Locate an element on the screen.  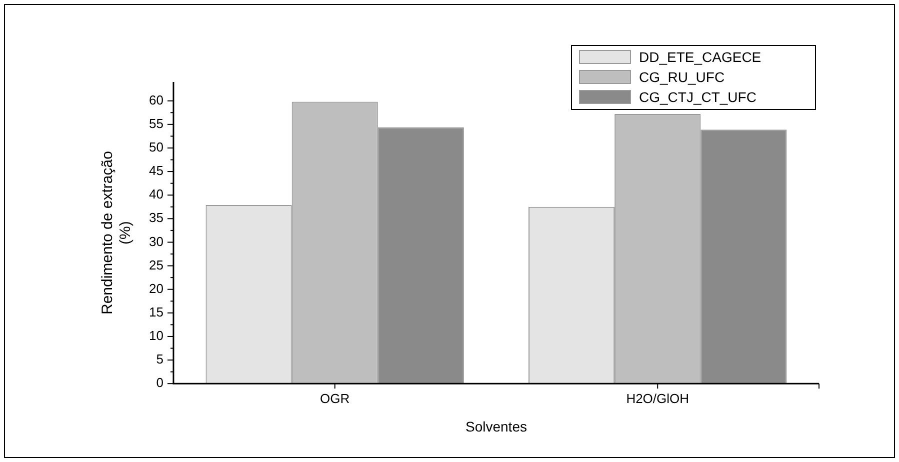
x-tick-label: H2O/GlOH is located at coordinates (658, 398).